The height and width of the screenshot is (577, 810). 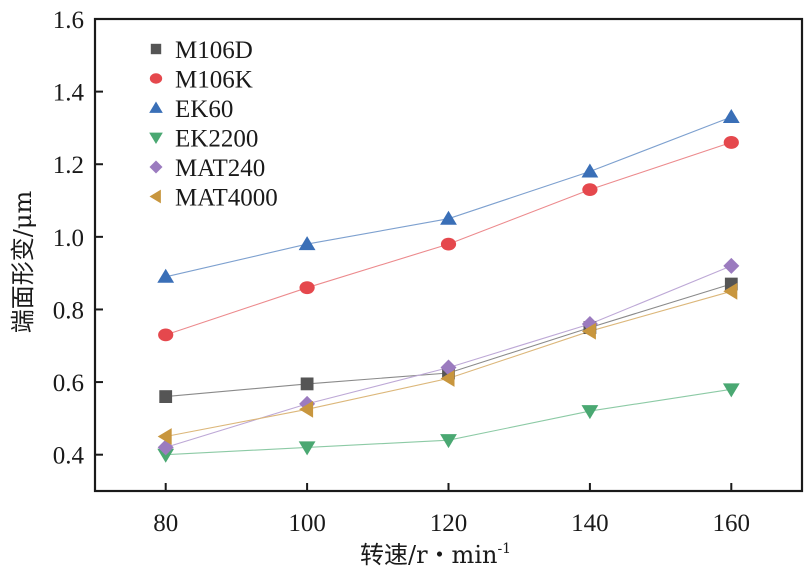 I want to click on x-axis-title: 转速/r・min-1, so click(x=435, y=555).